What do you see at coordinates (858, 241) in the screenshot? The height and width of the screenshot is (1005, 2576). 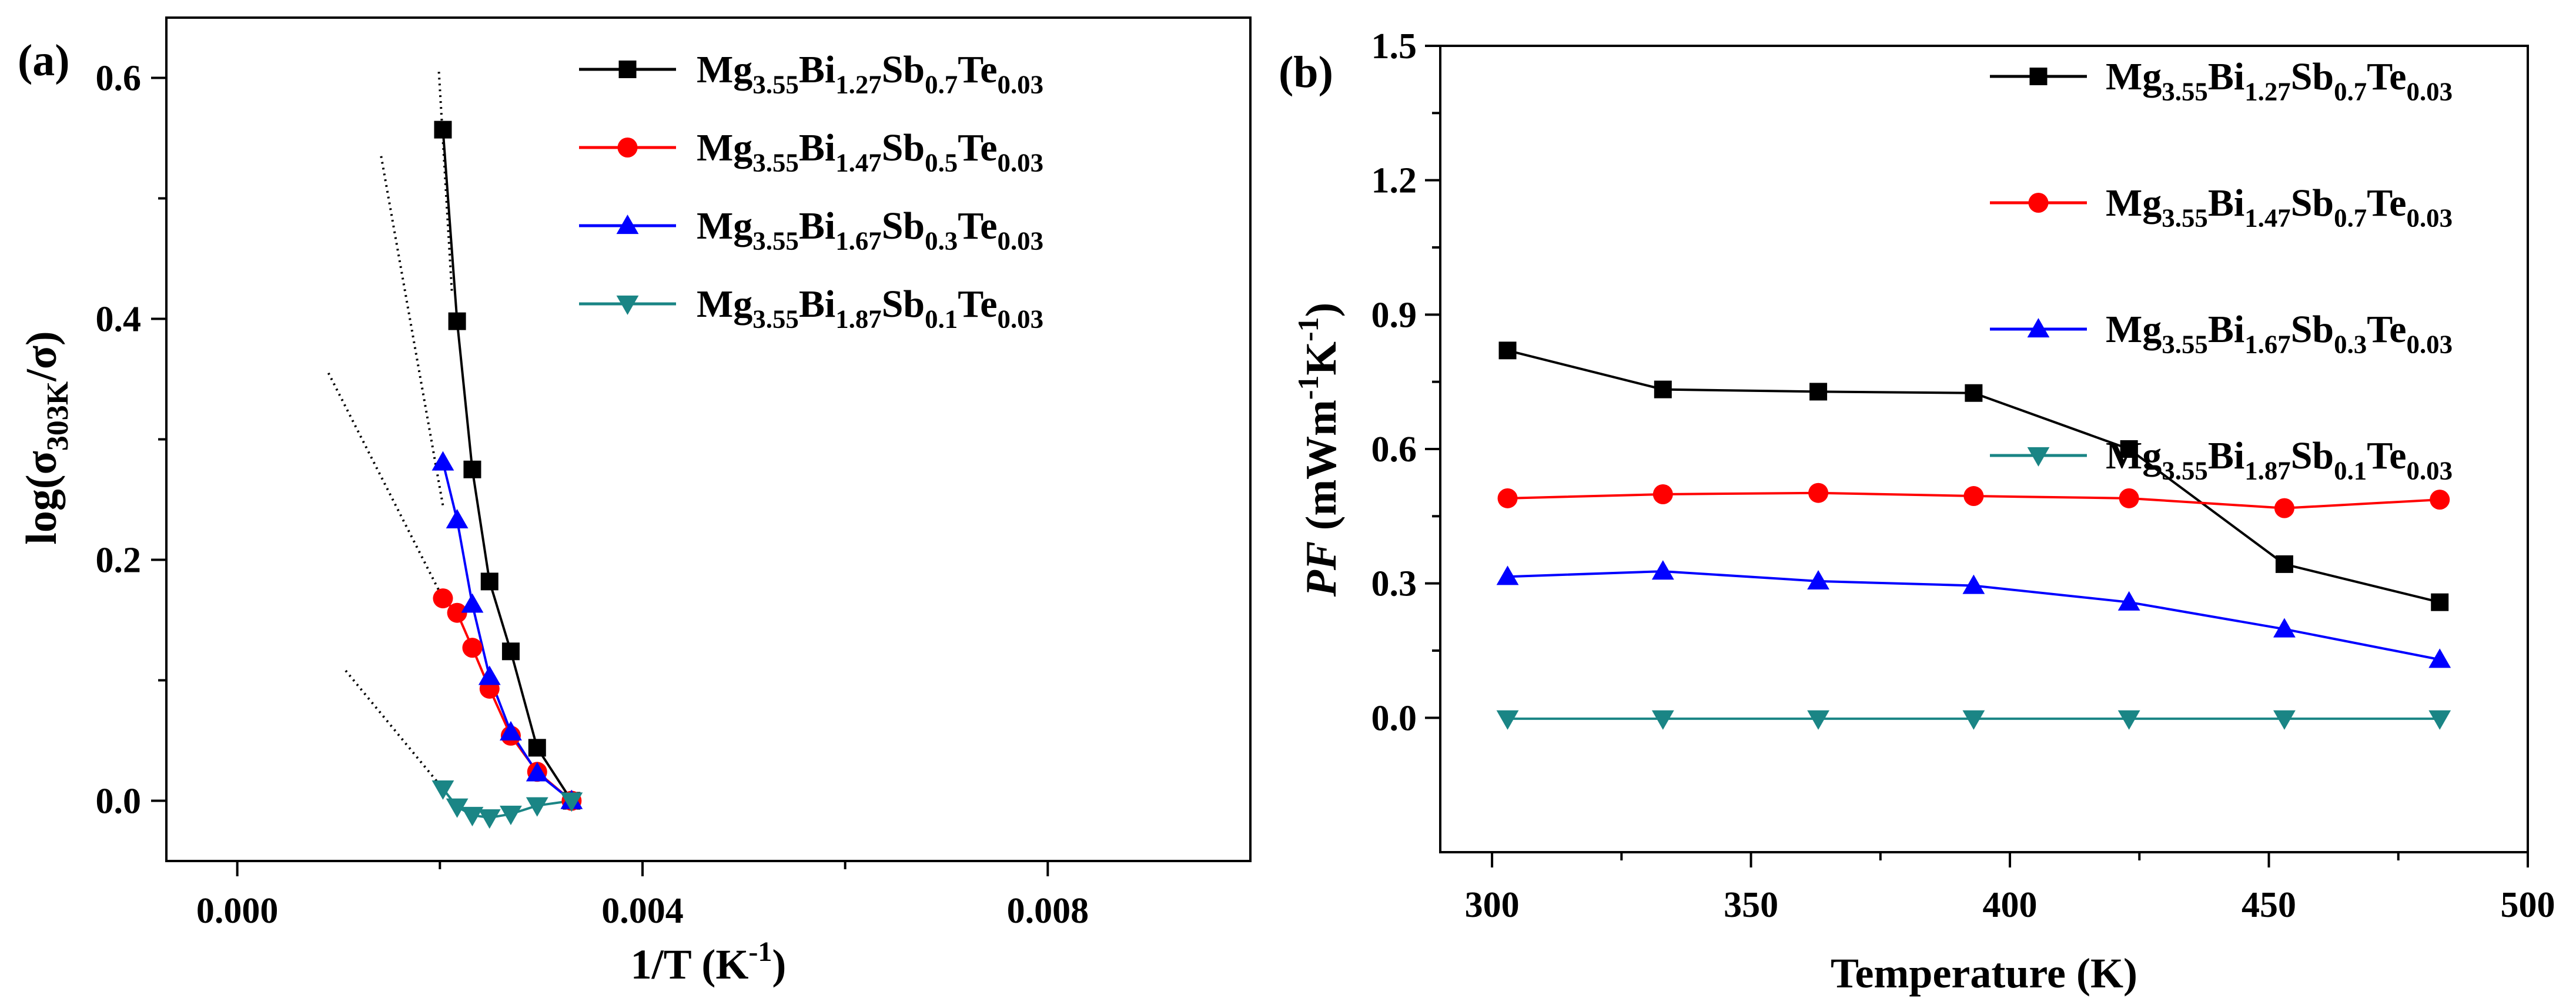 I see `text-span: 1.67` at bounding box center [858, 241].